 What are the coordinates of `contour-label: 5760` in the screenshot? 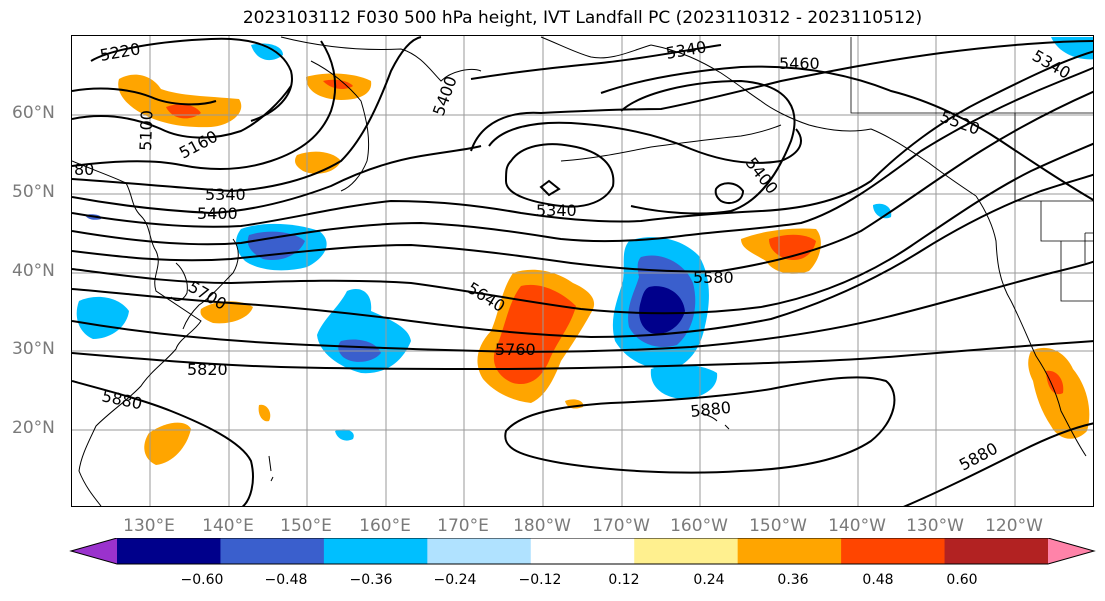 It's located at (515, 349).